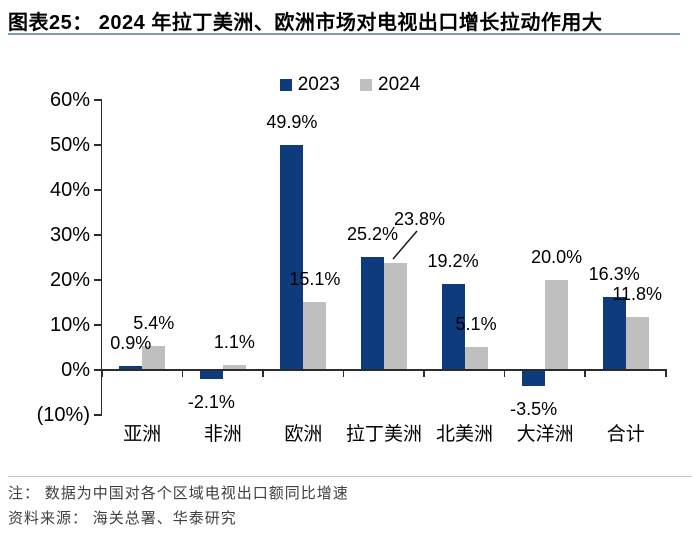 The image size is (700, 541). I want to click on bar-value-label: 11.8%, so click(637, 293).